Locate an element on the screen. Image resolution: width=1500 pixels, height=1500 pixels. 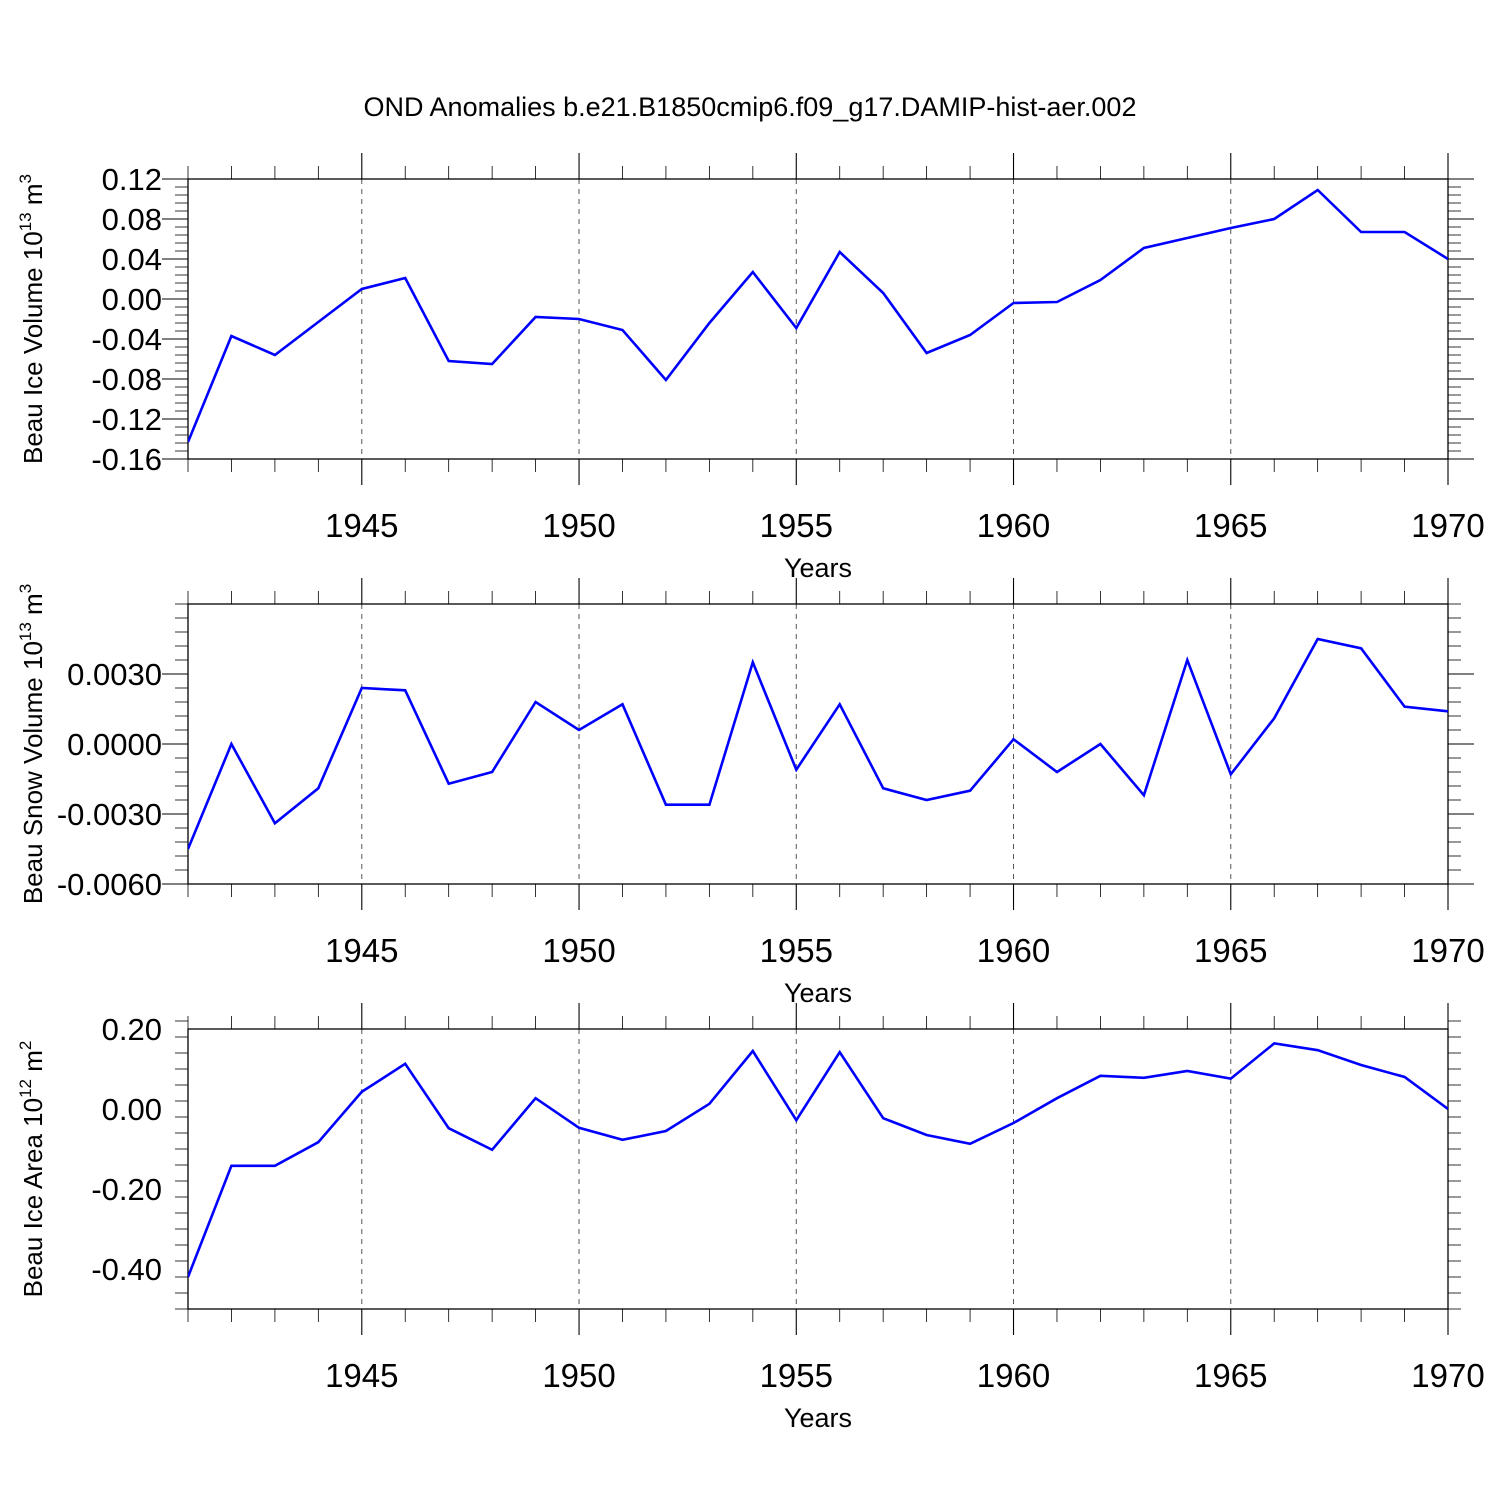
y-axis-title: Beau Ice Area 1012 m2 is located at coordinates (32, 1169).